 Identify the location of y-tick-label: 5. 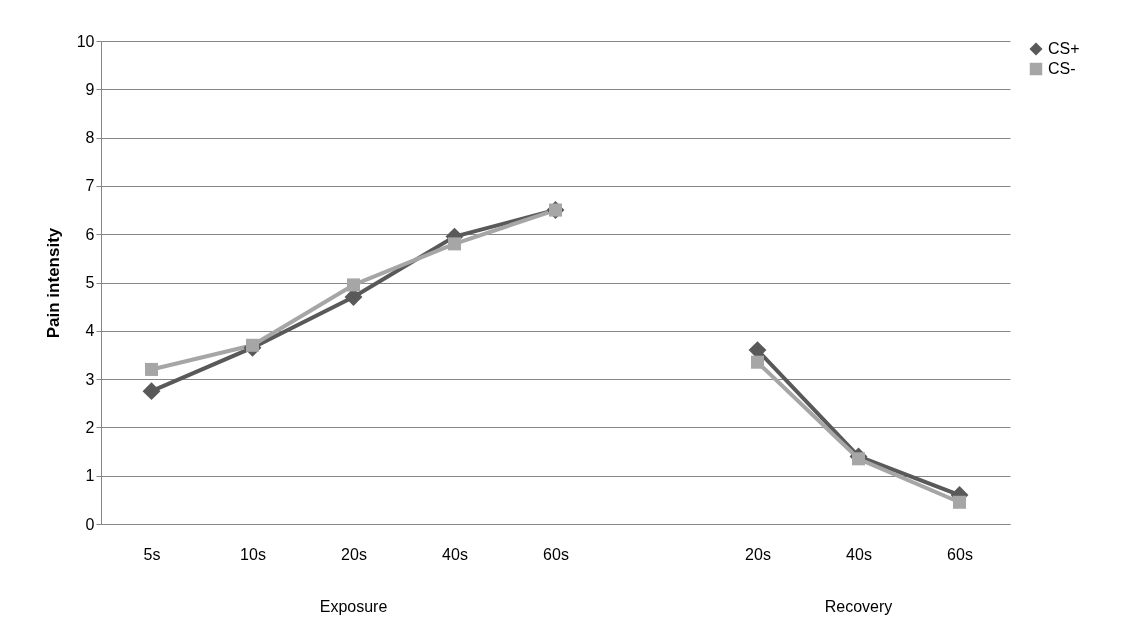
(90, 282).